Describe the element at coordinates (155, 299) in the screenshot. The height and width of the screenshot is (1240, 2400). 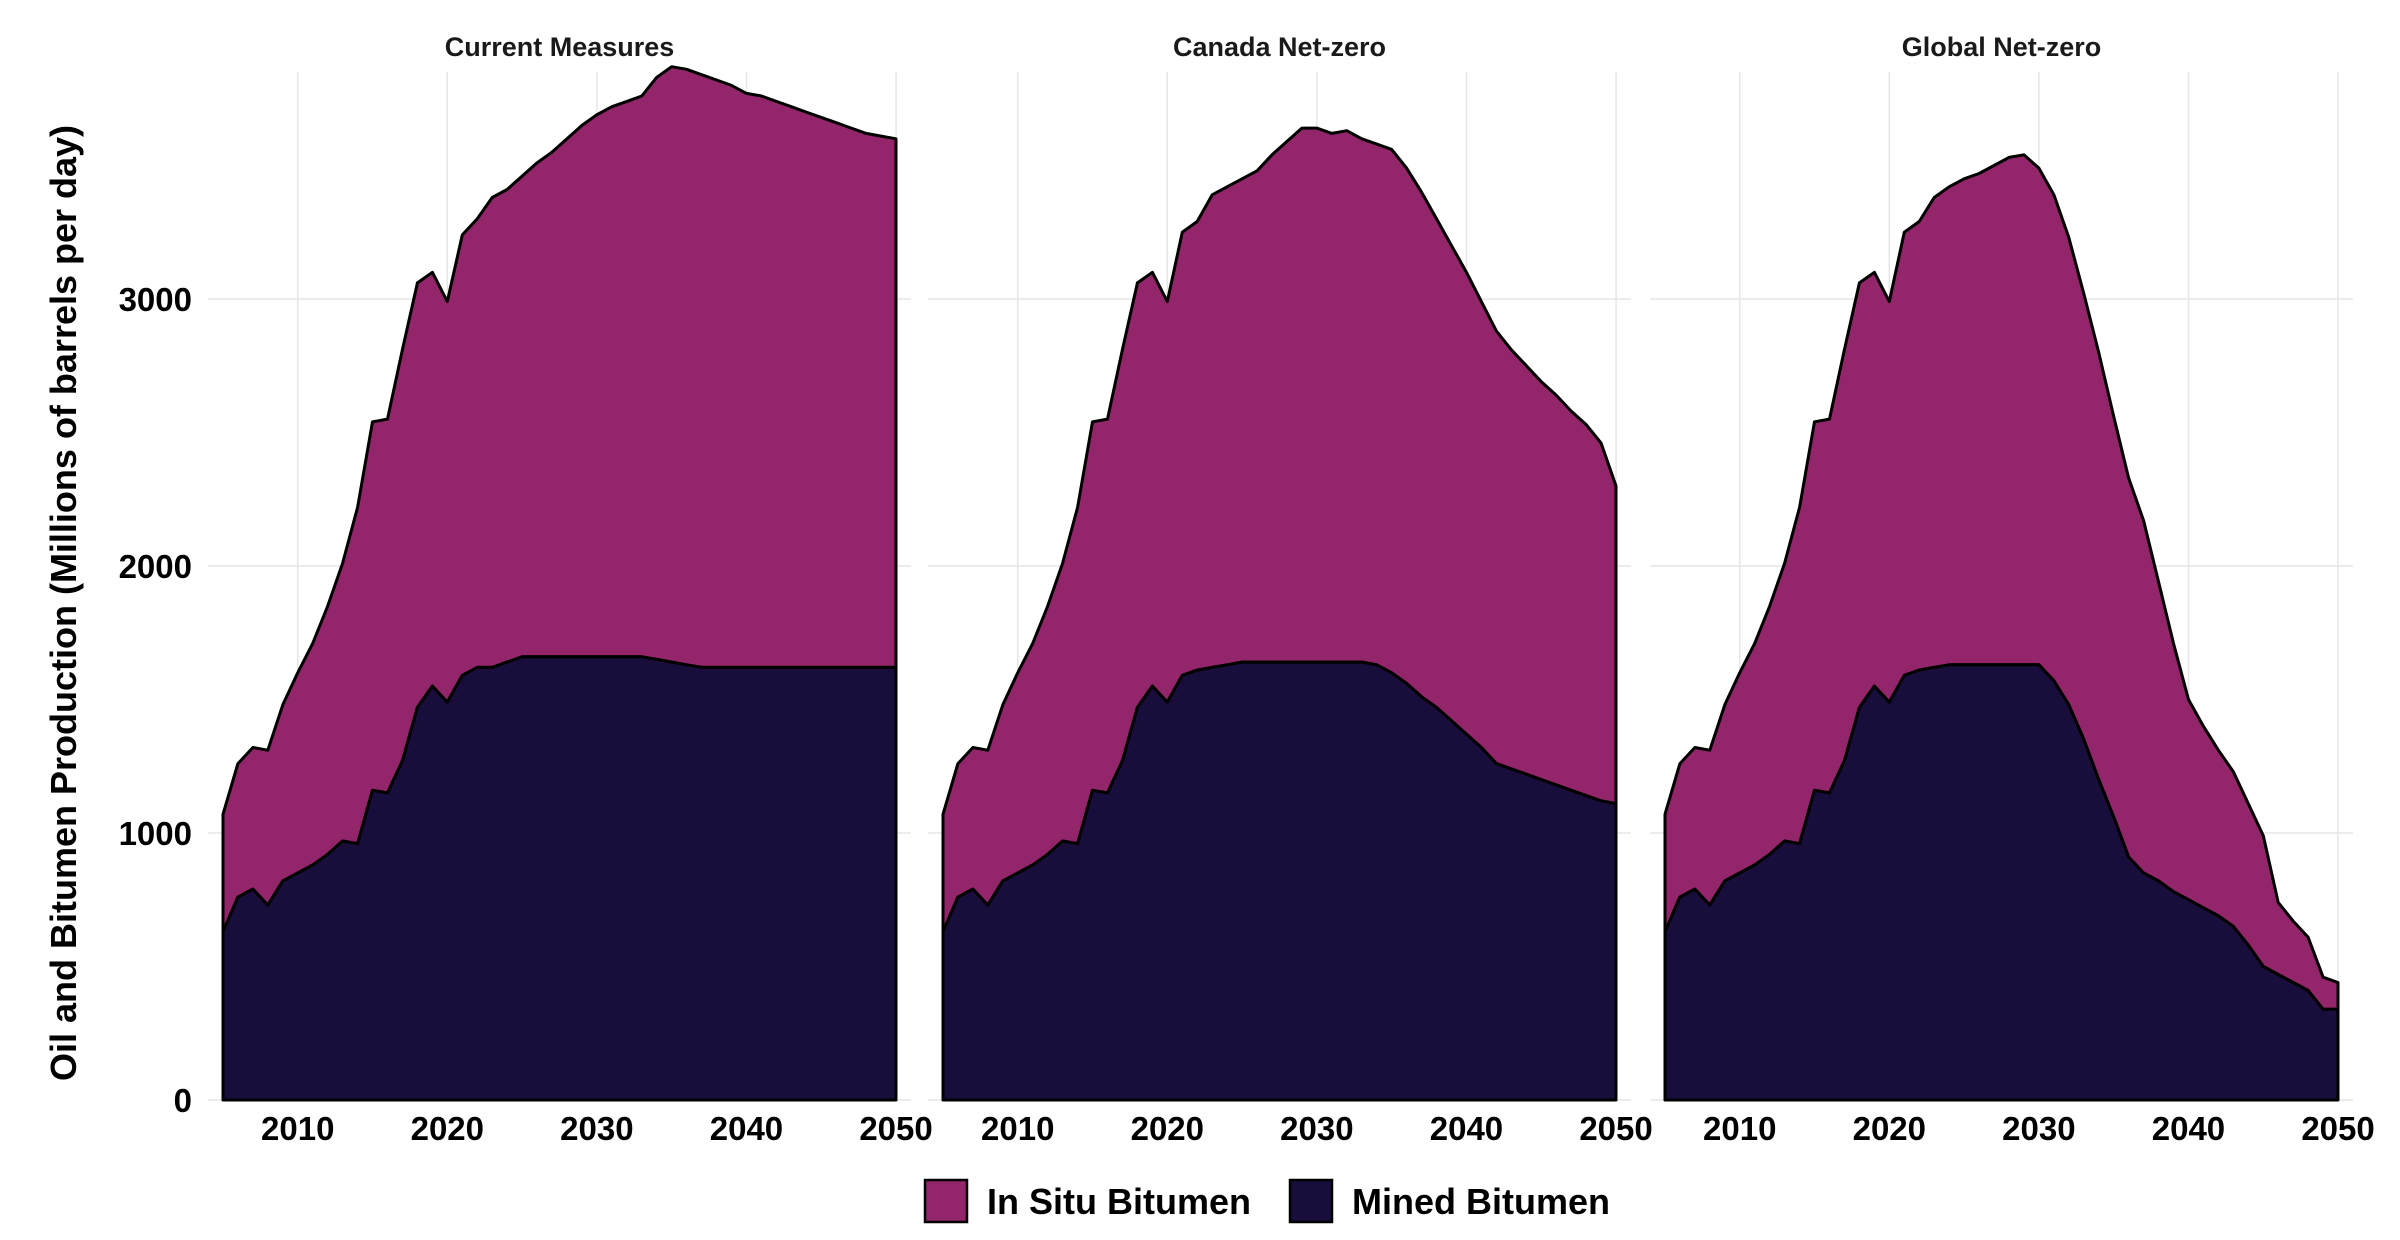
I see `y-tick-label: 3000` at that location.